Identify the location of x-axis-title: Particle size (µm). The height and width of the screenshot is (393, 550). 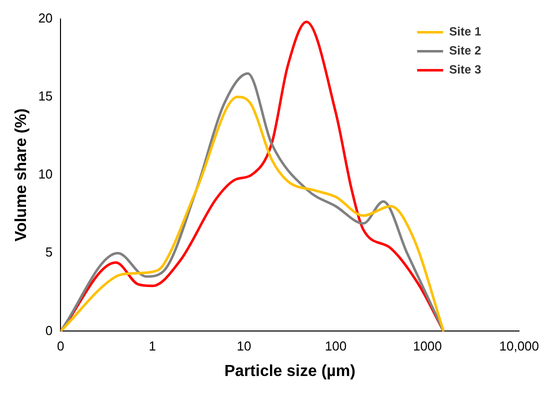
(290, 371).